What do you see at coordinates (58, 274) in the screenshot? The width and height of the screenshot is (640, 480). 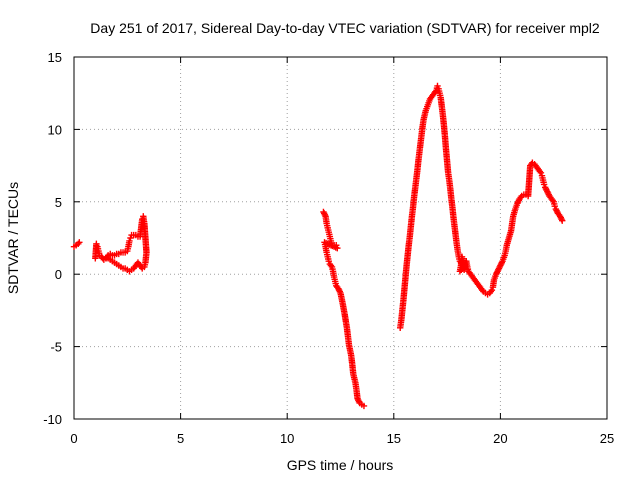 I see `y-tick-label: 0` at bounding box center [58, 274].